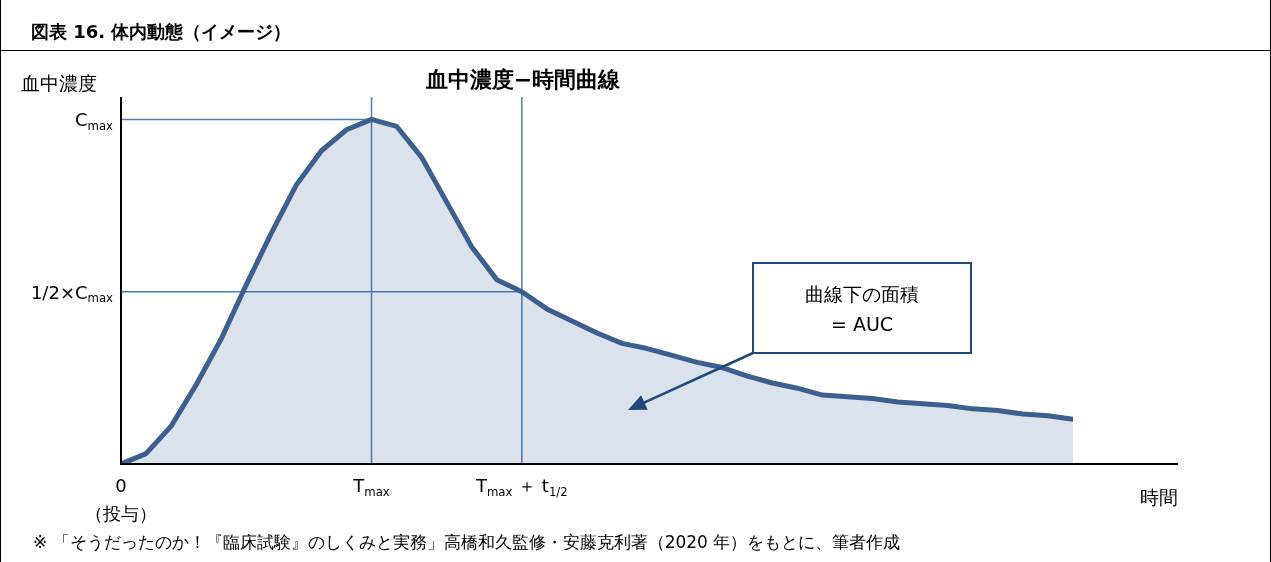  I want to click on annotation: 曲線下の面積 = AUC, so click(862, 309).